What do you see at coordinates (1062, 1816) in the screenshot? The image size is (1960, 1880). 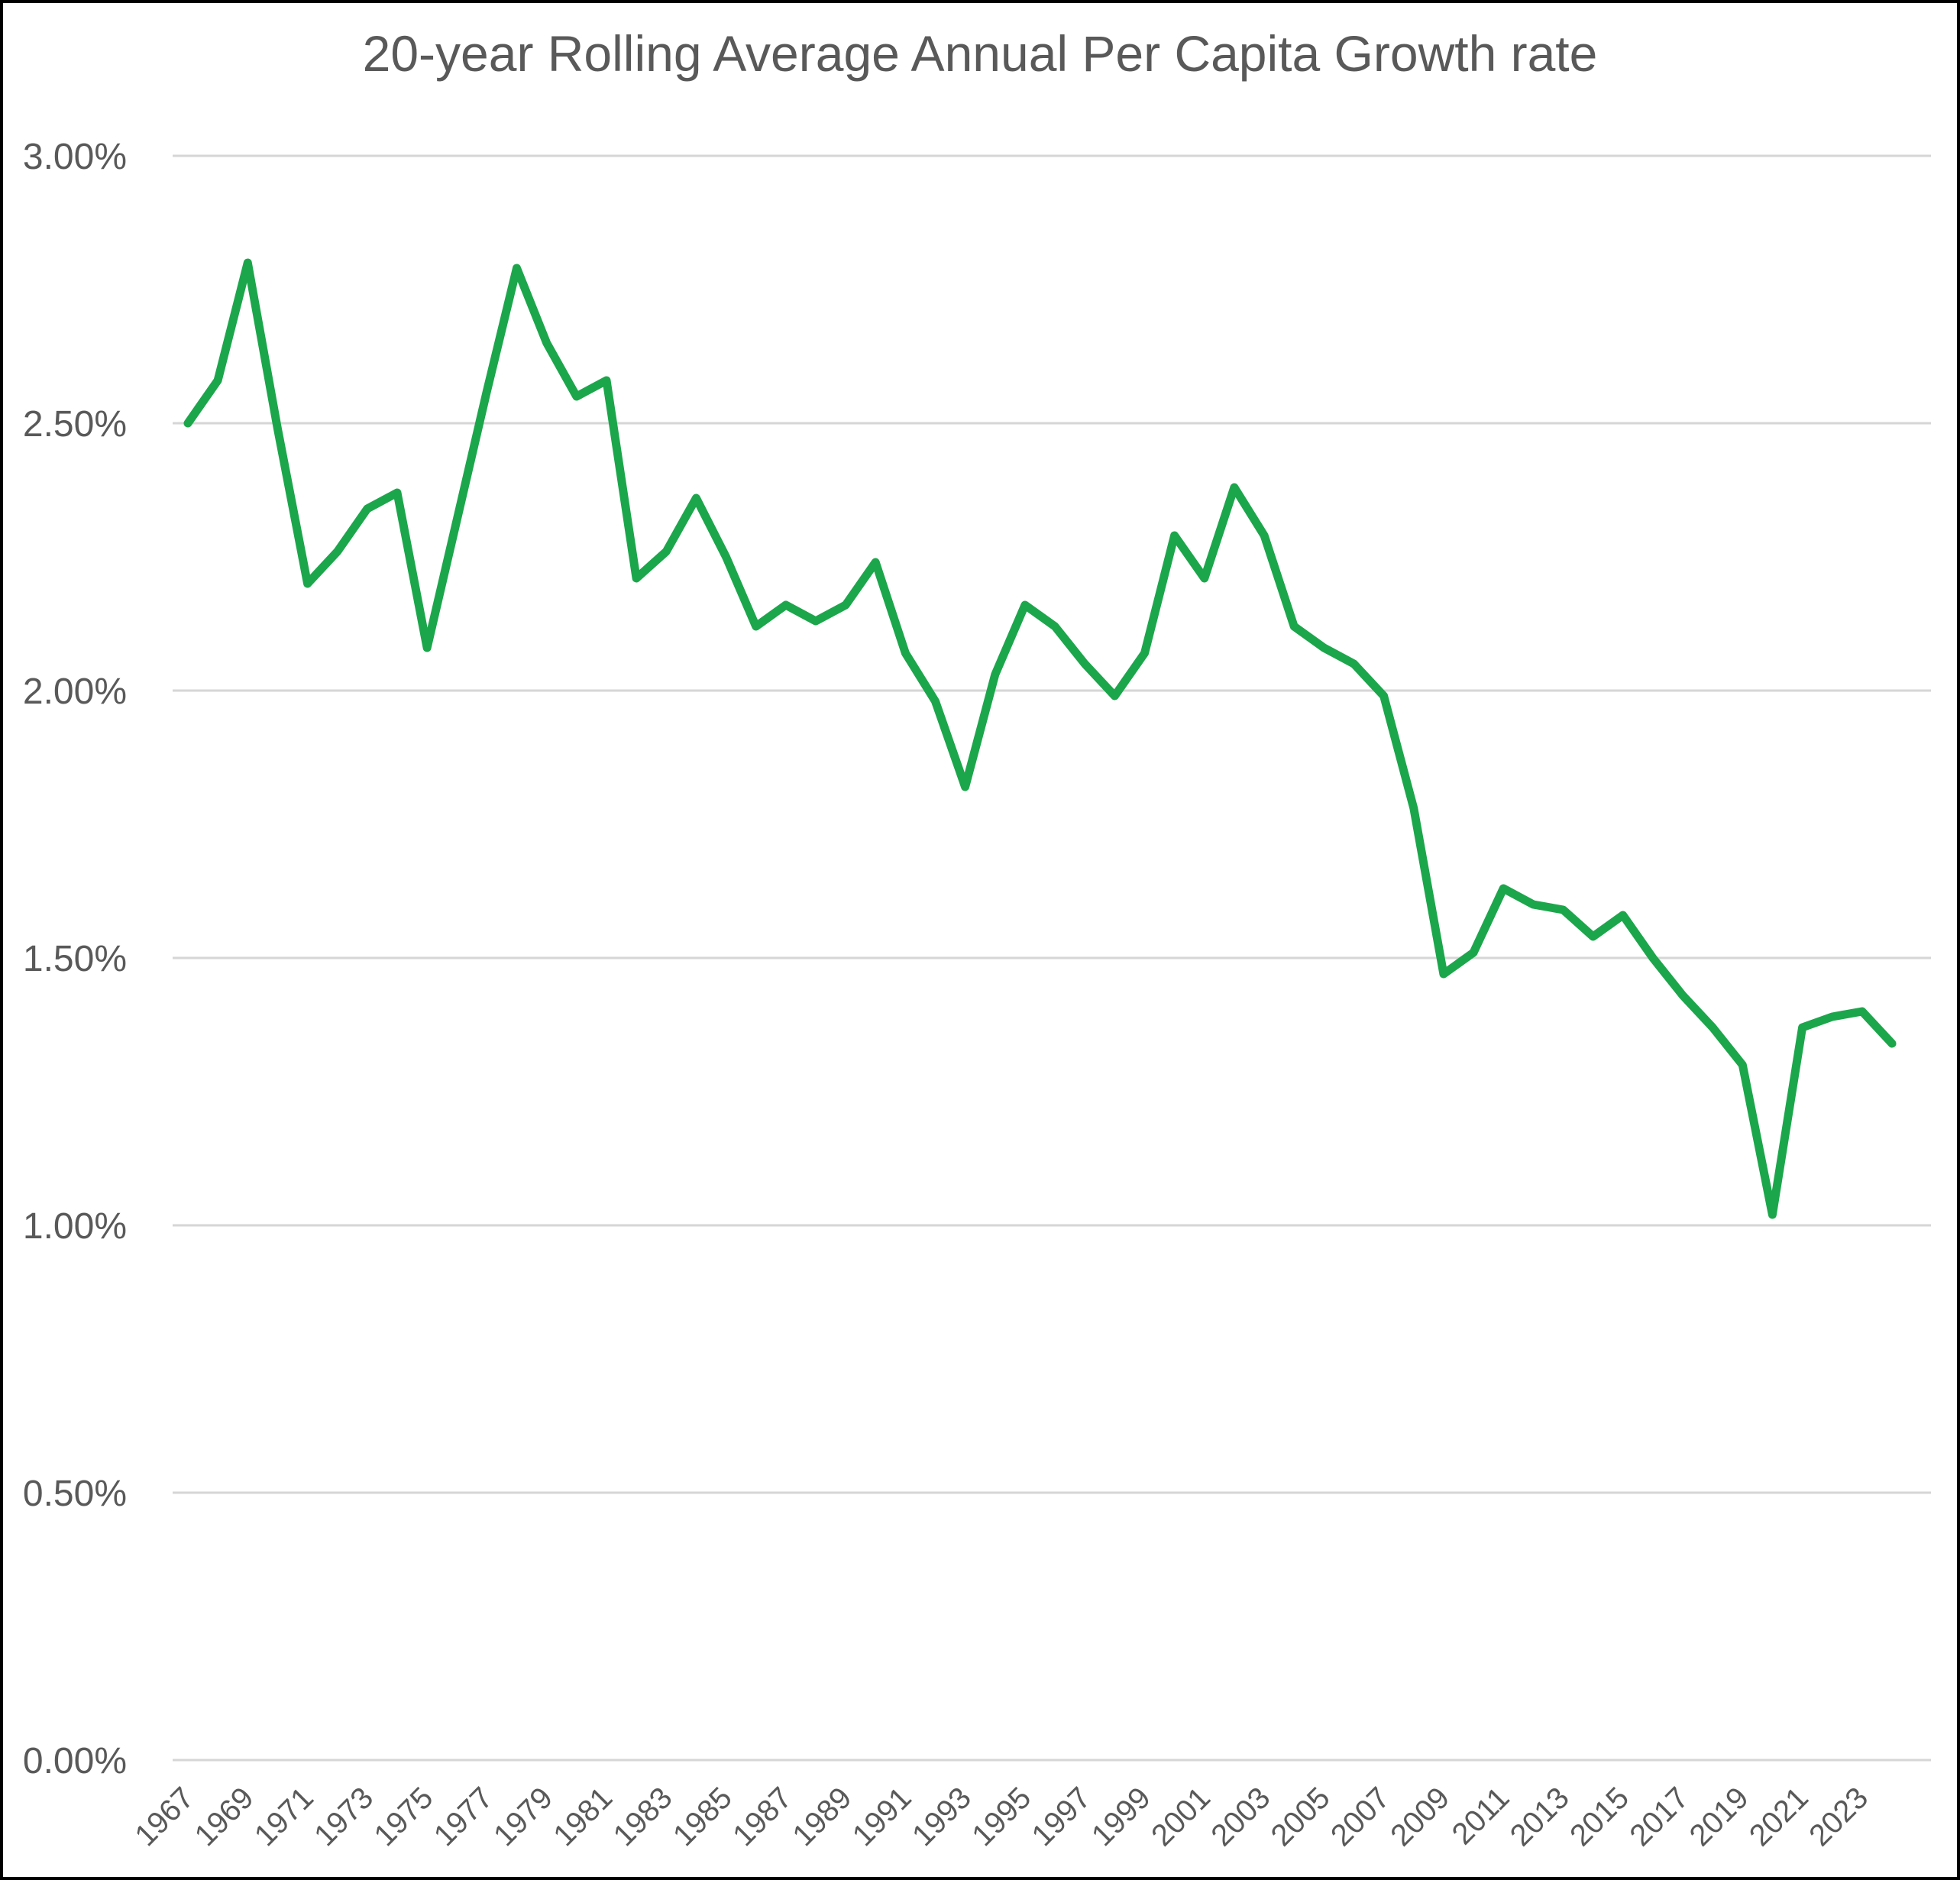 I see `x-axis-tick-label: 1997` at bounding box center [1062, 1816].